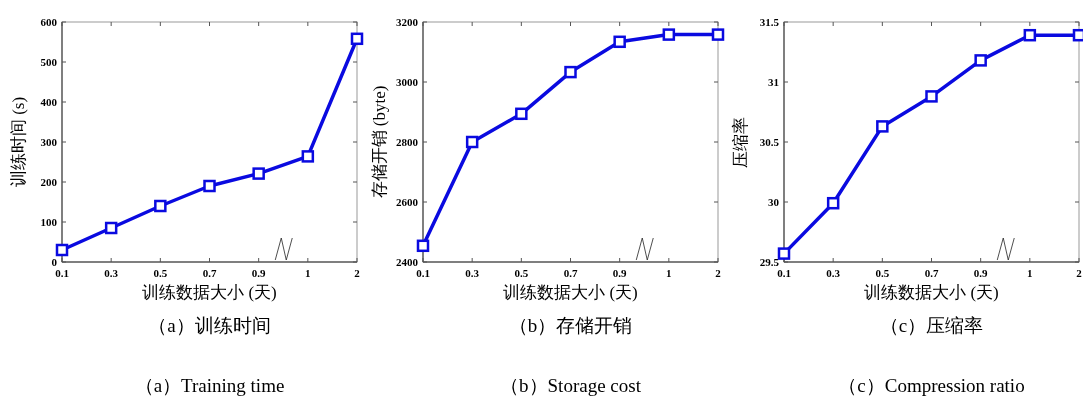 The width and height of the screenshot is (1083, 406). I want to click on y-tick-label: 0, so click(54, 261).